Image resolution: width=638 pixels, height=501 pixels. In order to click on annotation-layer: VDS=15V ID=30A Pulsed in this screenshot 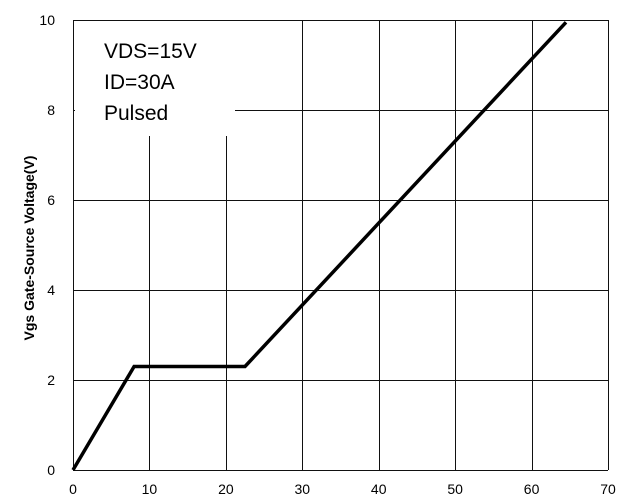, I will do `click(150, 82)`.